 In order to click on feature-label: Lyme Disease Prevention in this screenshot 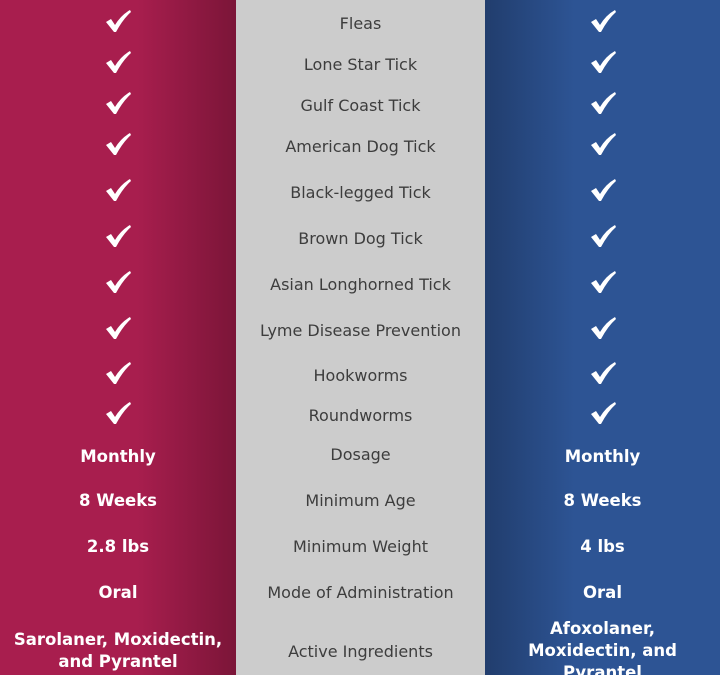, I will do `click(360, 330)`.